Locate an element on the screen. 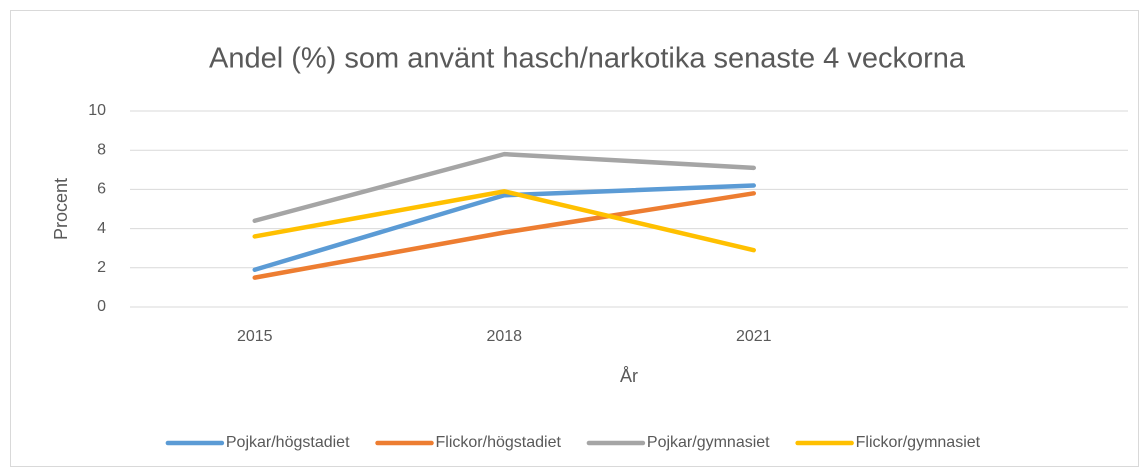 This screenshot has height=475, width=1148. legend-label: Flickor/gymnasiet is located at coordinates (918, 442).